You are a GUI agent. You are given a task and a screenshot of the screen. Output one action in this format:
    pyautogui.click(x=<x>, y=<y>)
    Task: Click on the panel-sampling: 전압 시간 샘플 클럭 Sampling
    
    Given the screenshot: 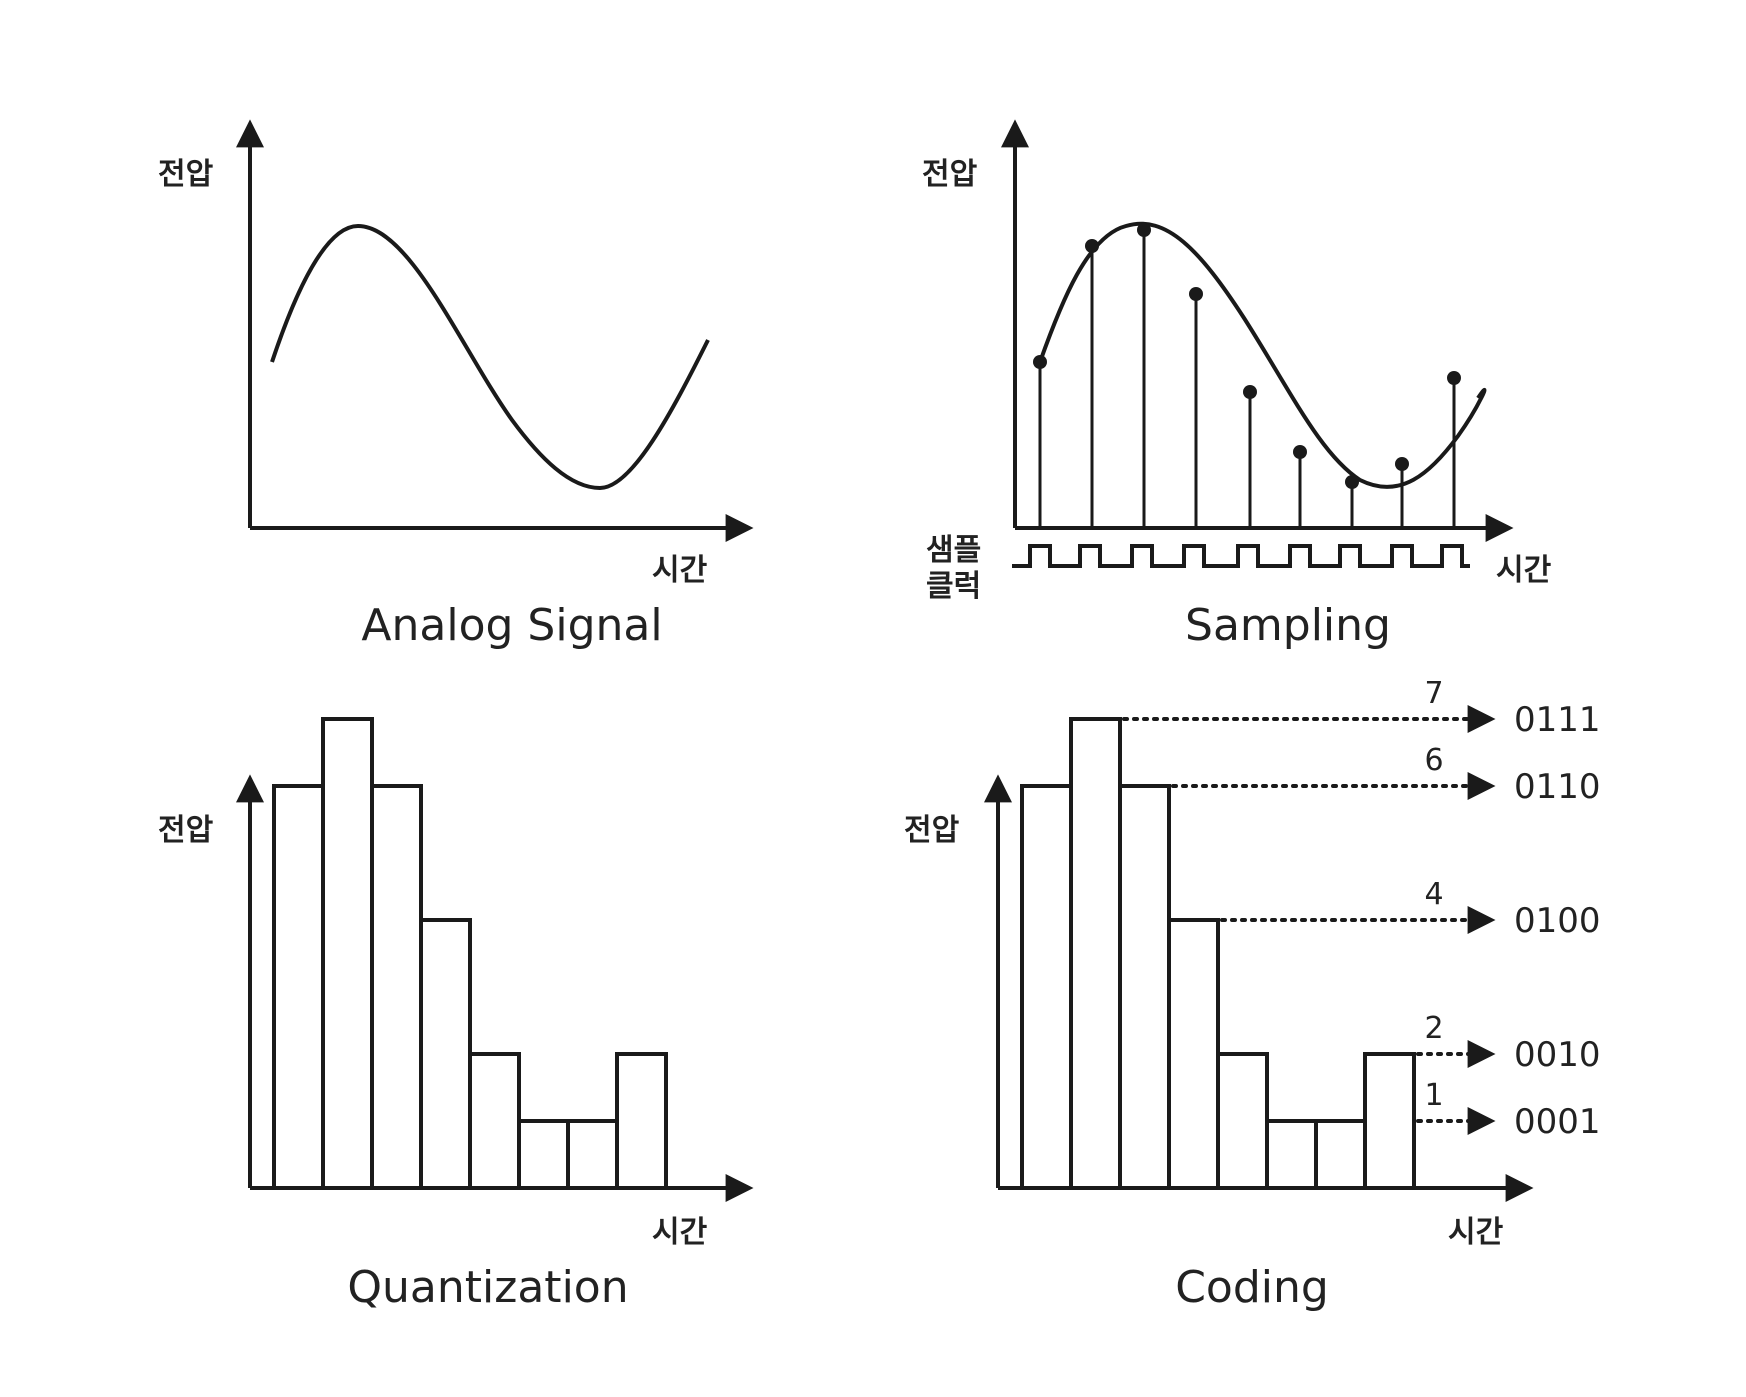 What is the action you would take?
    pyautogui.click(x=1237, y=385)
    